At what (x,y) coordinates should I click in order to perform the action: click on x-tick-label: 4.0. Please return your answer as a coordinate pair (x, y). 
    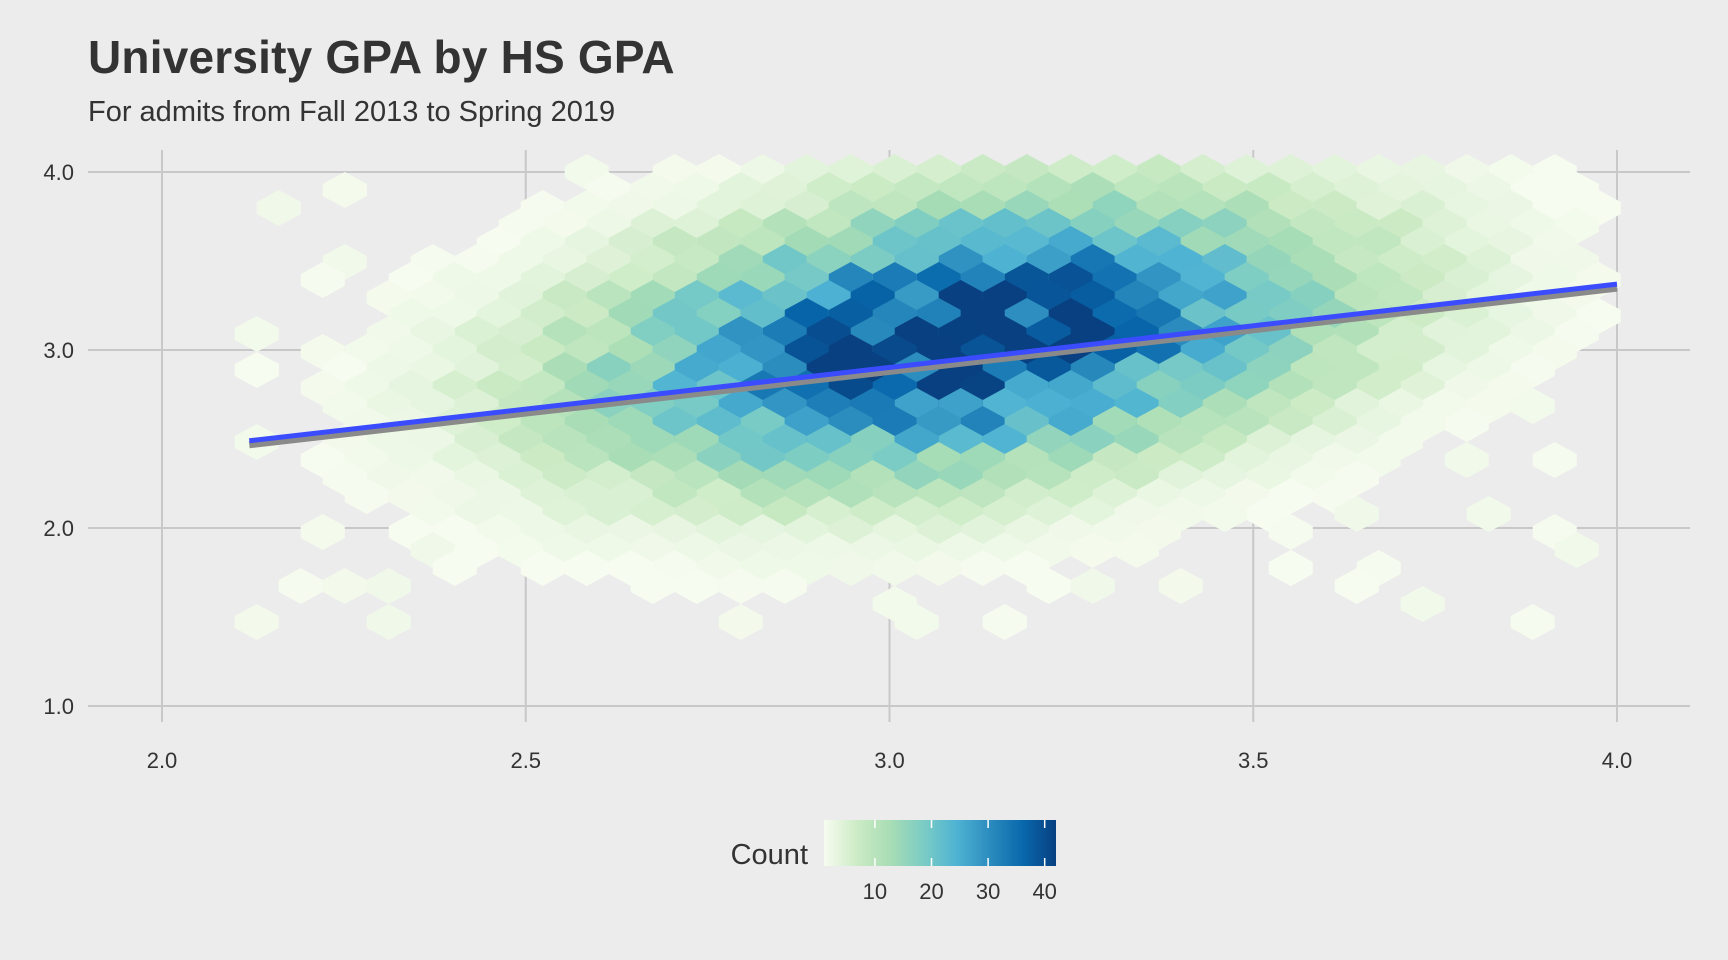
    Looking at the image, I should click on (1617, 760).